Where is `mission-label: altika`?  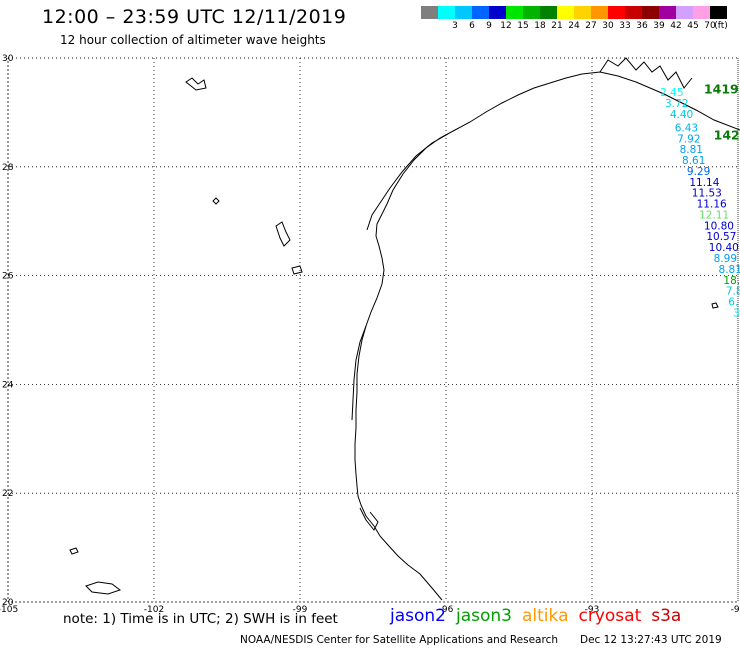
mission-label: altika is located at coordinates (545, 616).